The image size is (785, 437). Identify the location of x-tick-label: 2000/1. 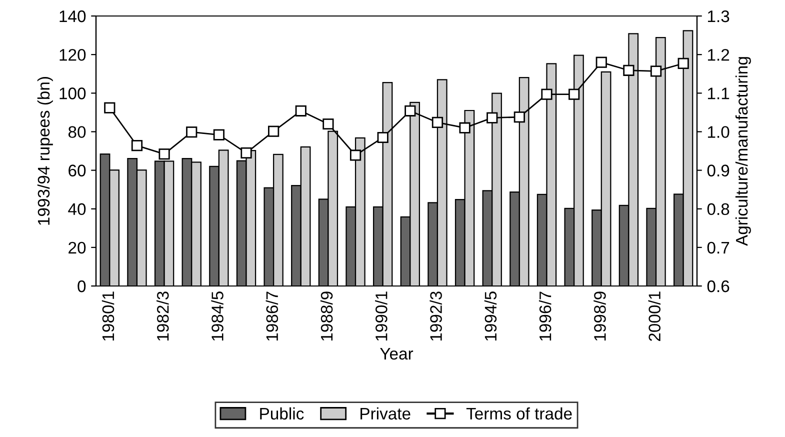
(654, 316).